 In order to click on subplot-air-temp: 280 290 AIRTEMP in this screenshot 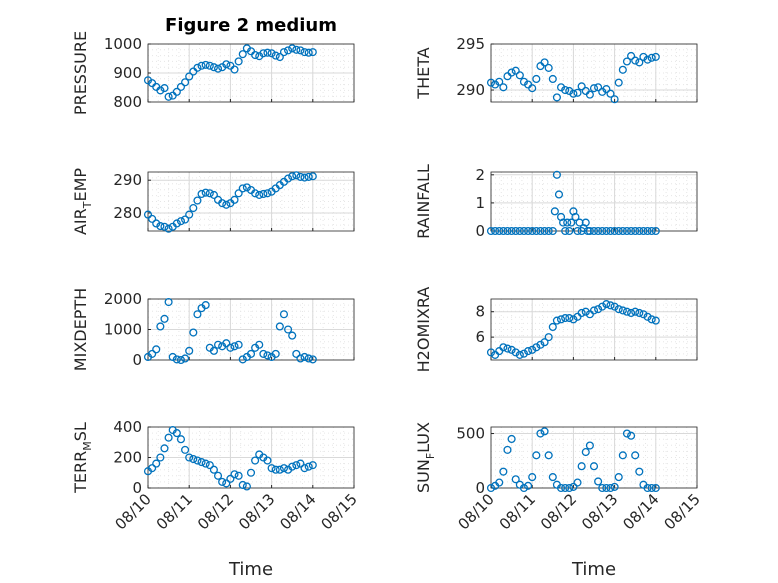, I will do `click(213, 201)`.